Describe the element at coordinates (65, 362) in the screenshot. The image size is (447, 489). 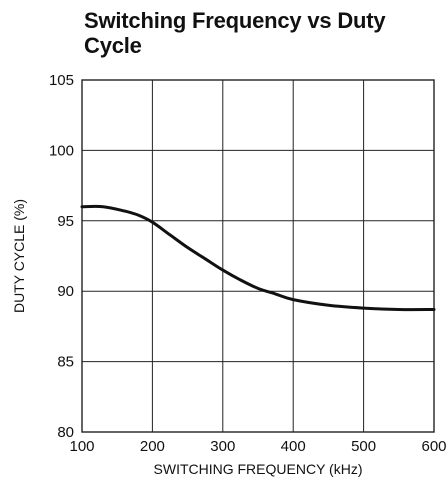
I see `y-tick-label: 85` at that location.